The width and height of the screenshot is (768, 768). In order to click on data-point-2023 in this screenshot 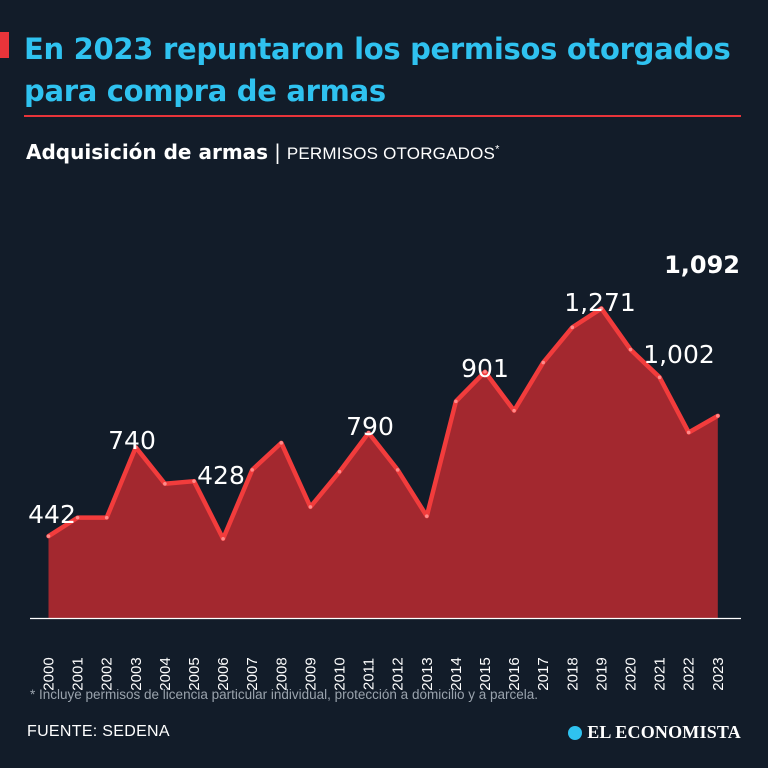, I will do `click(718, 416)`.